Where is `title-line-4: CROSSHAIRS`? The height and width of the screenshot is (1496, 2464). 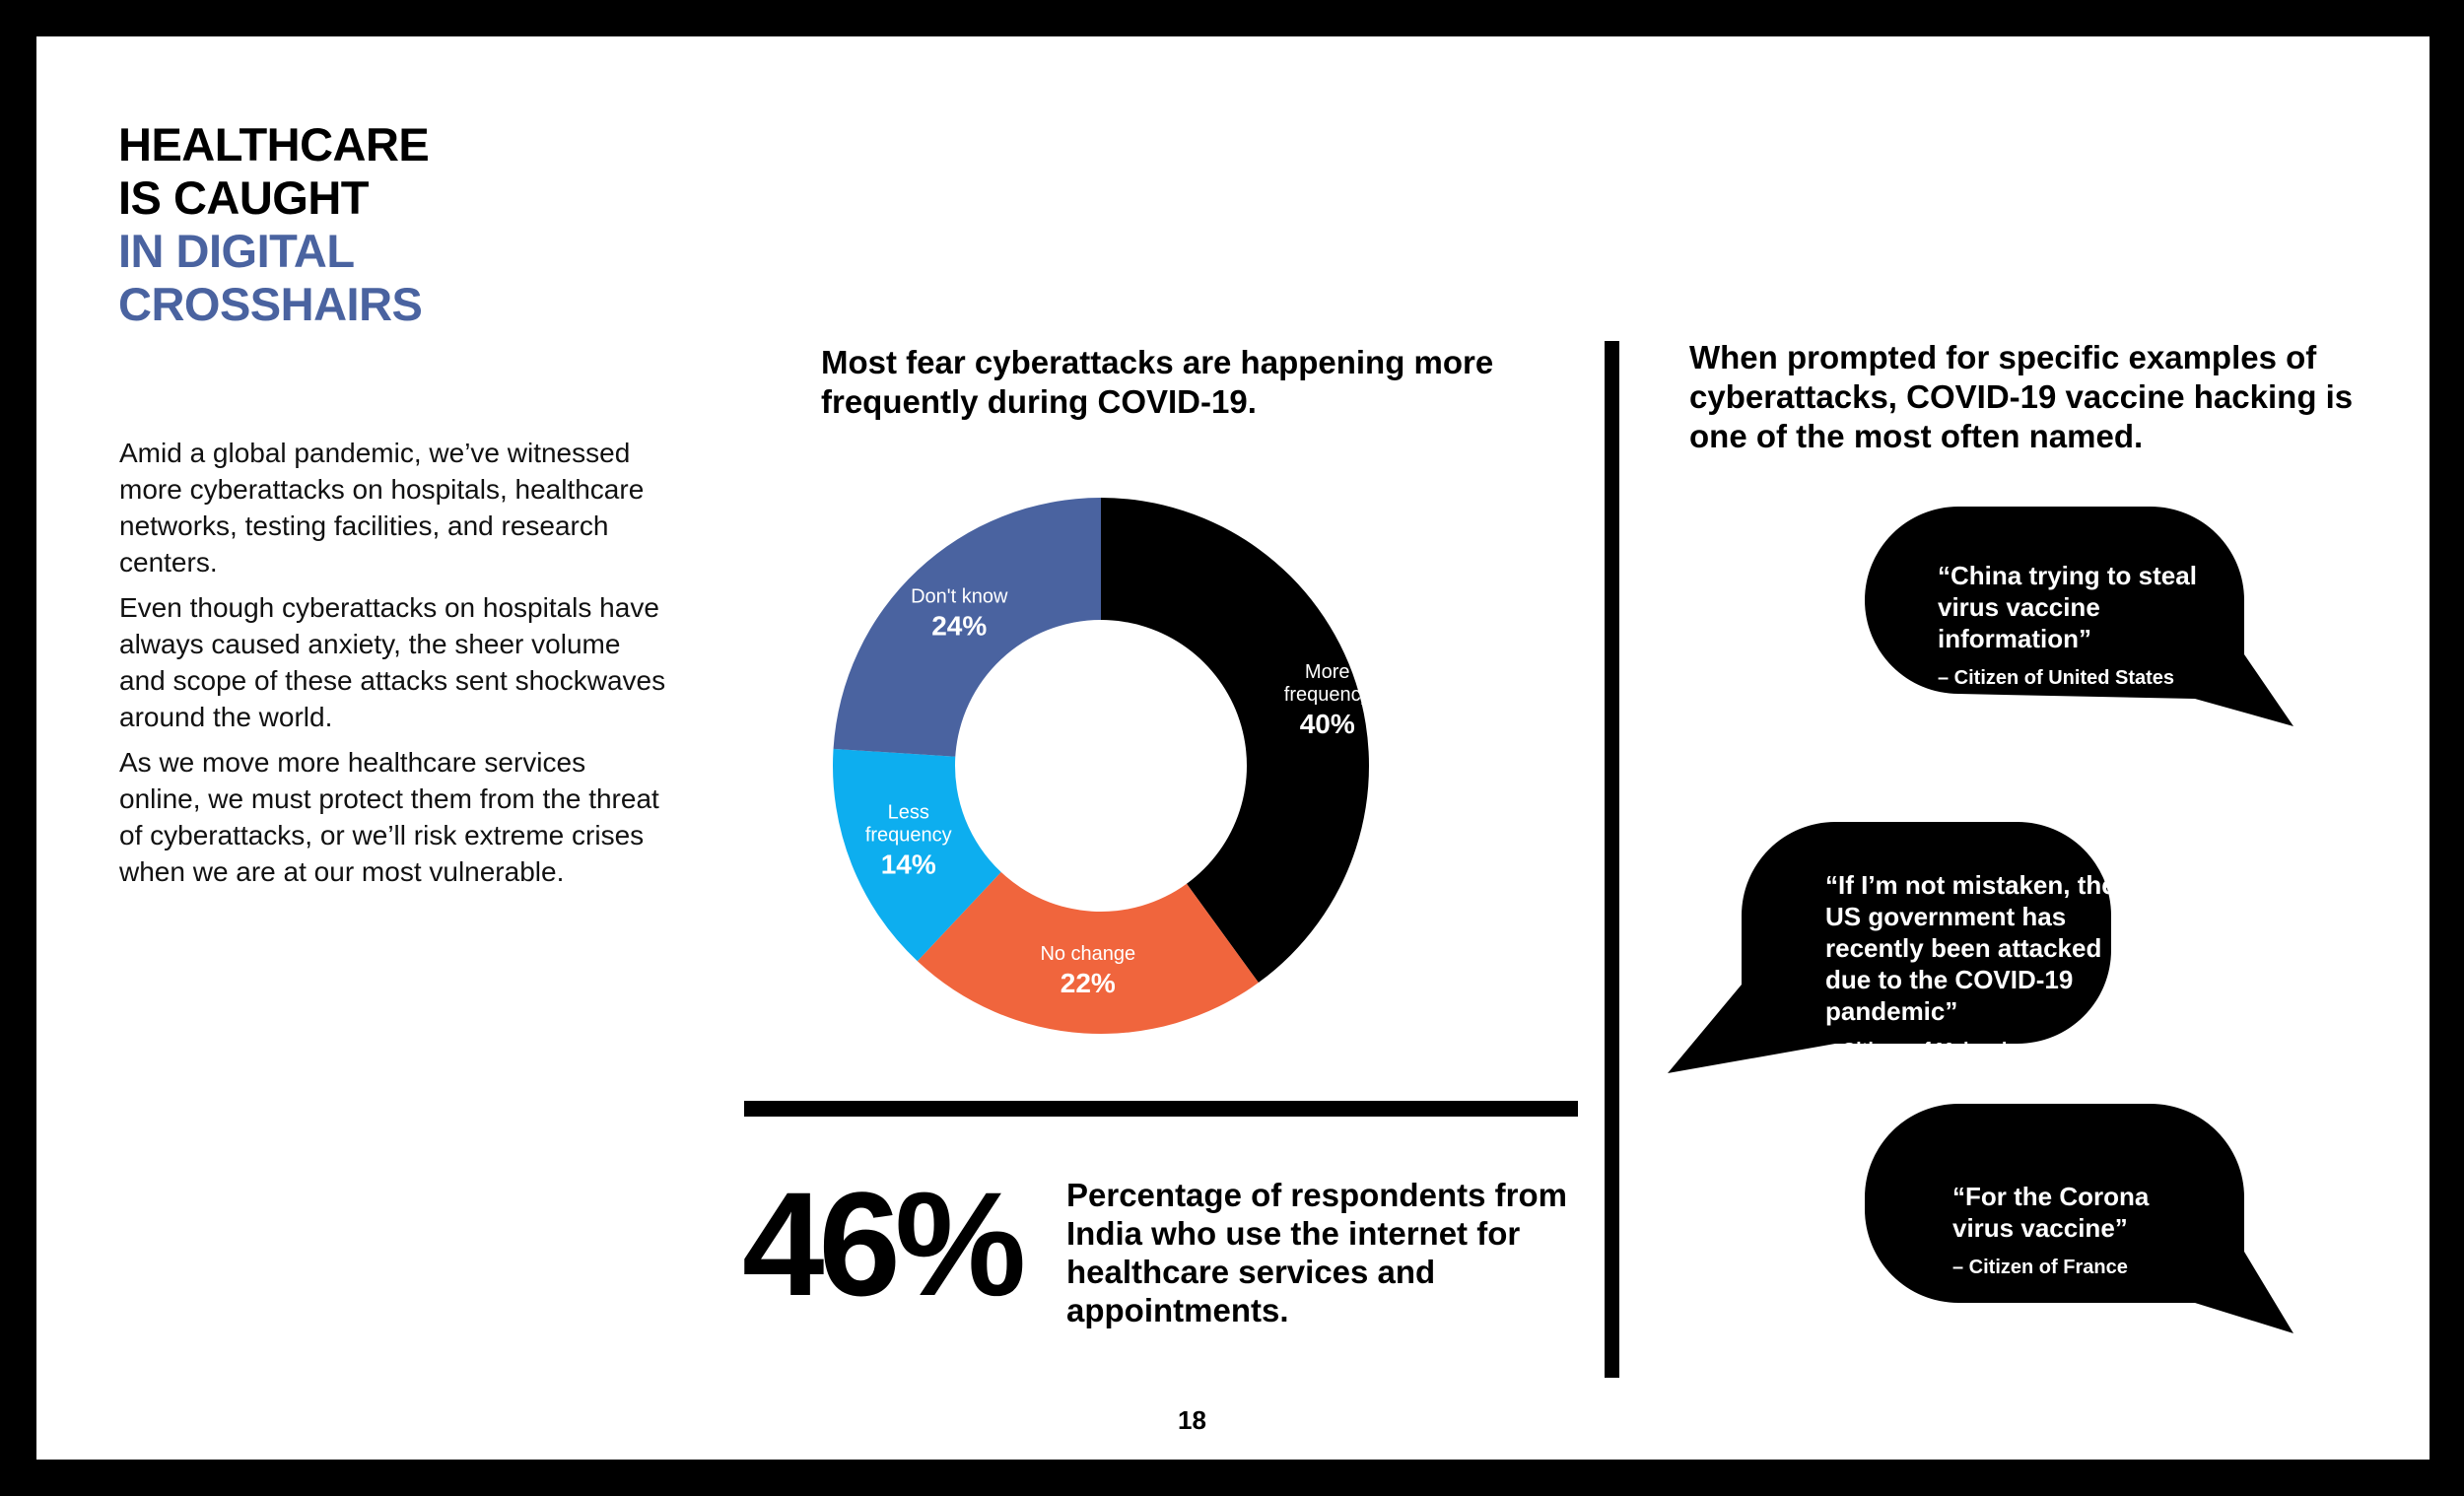
title-line-4: CROSSHAIRS is located at coordinates (270, 304).